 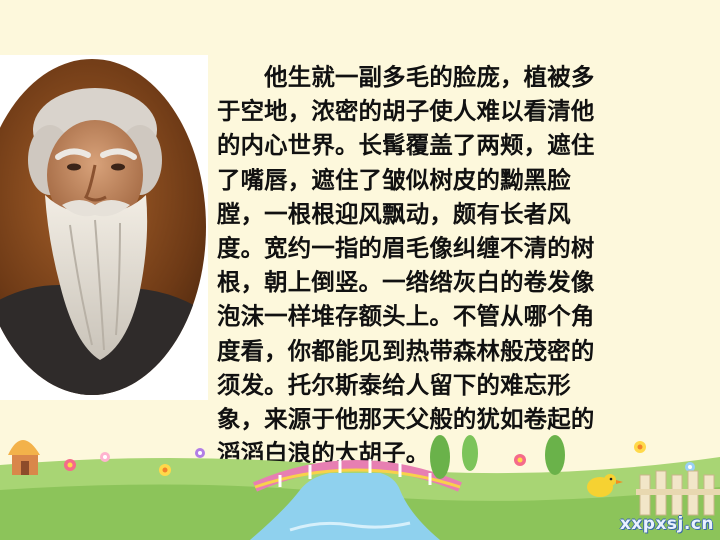 What do you see at coordinates (406, 111) in the screenshot?
I see `passage-line: 于空地，浓密的胡子使人难以看清他` at bounding box center [406, 111].